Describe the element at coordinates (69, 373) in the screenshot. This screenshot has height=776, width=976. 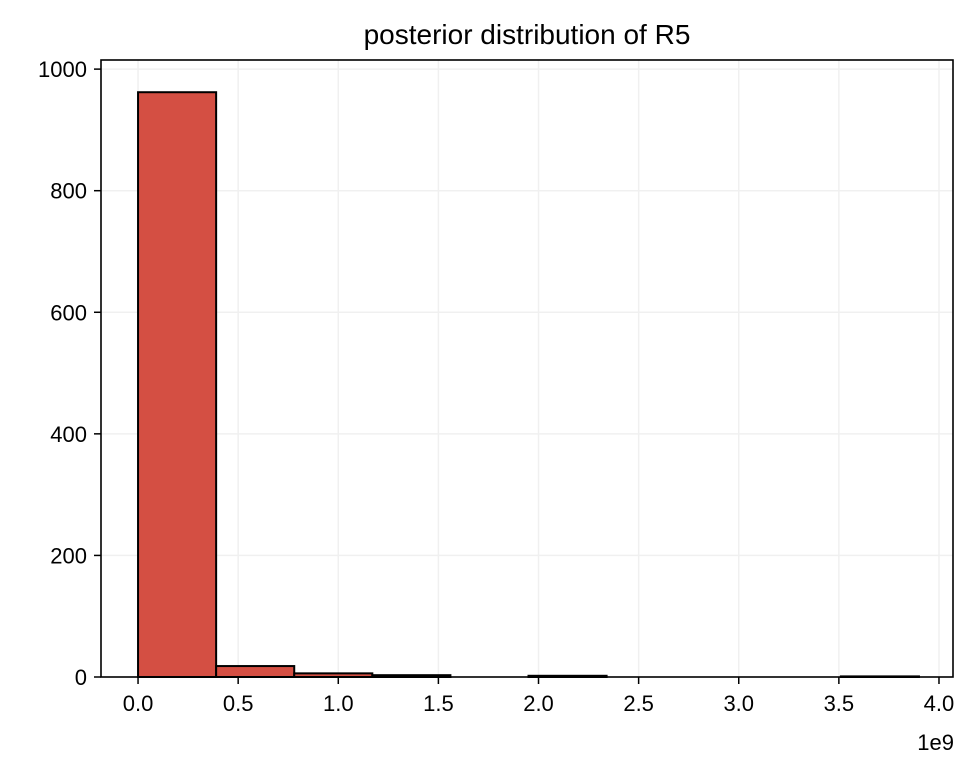
I see `y-axis: 0 200 400 600 800 1000` at that location.